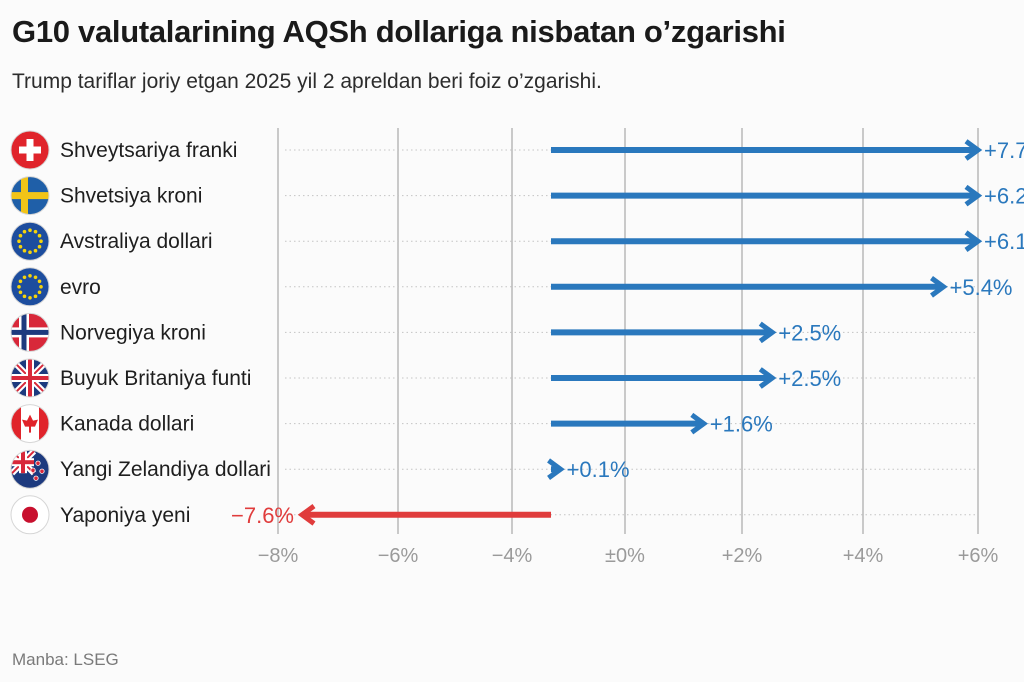 The height and width of the screenshot is (682, 1024). I want to click on category-label: Norvegiya kroni, so click(133, 332).